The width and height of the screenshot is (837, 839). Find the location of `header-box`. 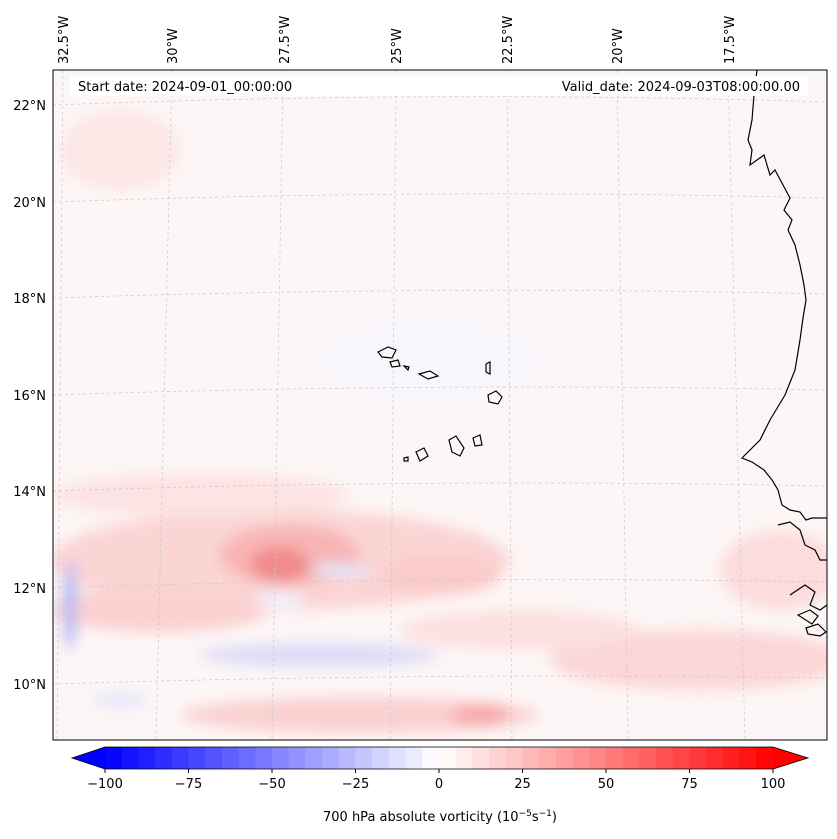

header-box is located at coordinates (439, 86).